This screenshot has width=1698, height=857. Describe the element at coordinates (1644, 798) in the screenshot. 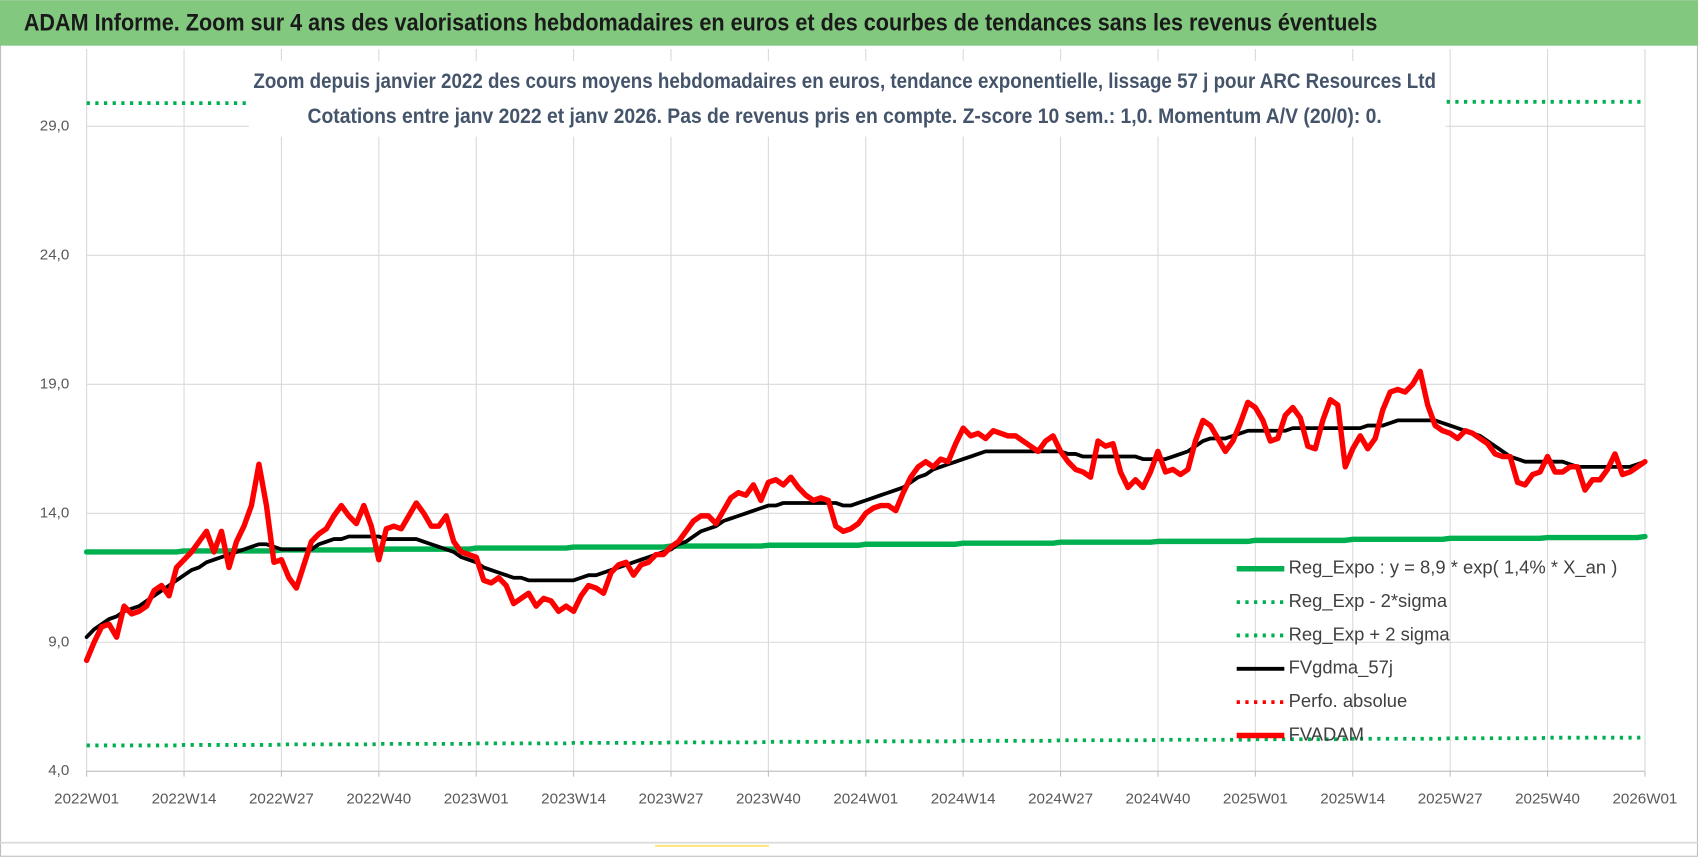

I see `x-tick-label: 2026W01` at that location.